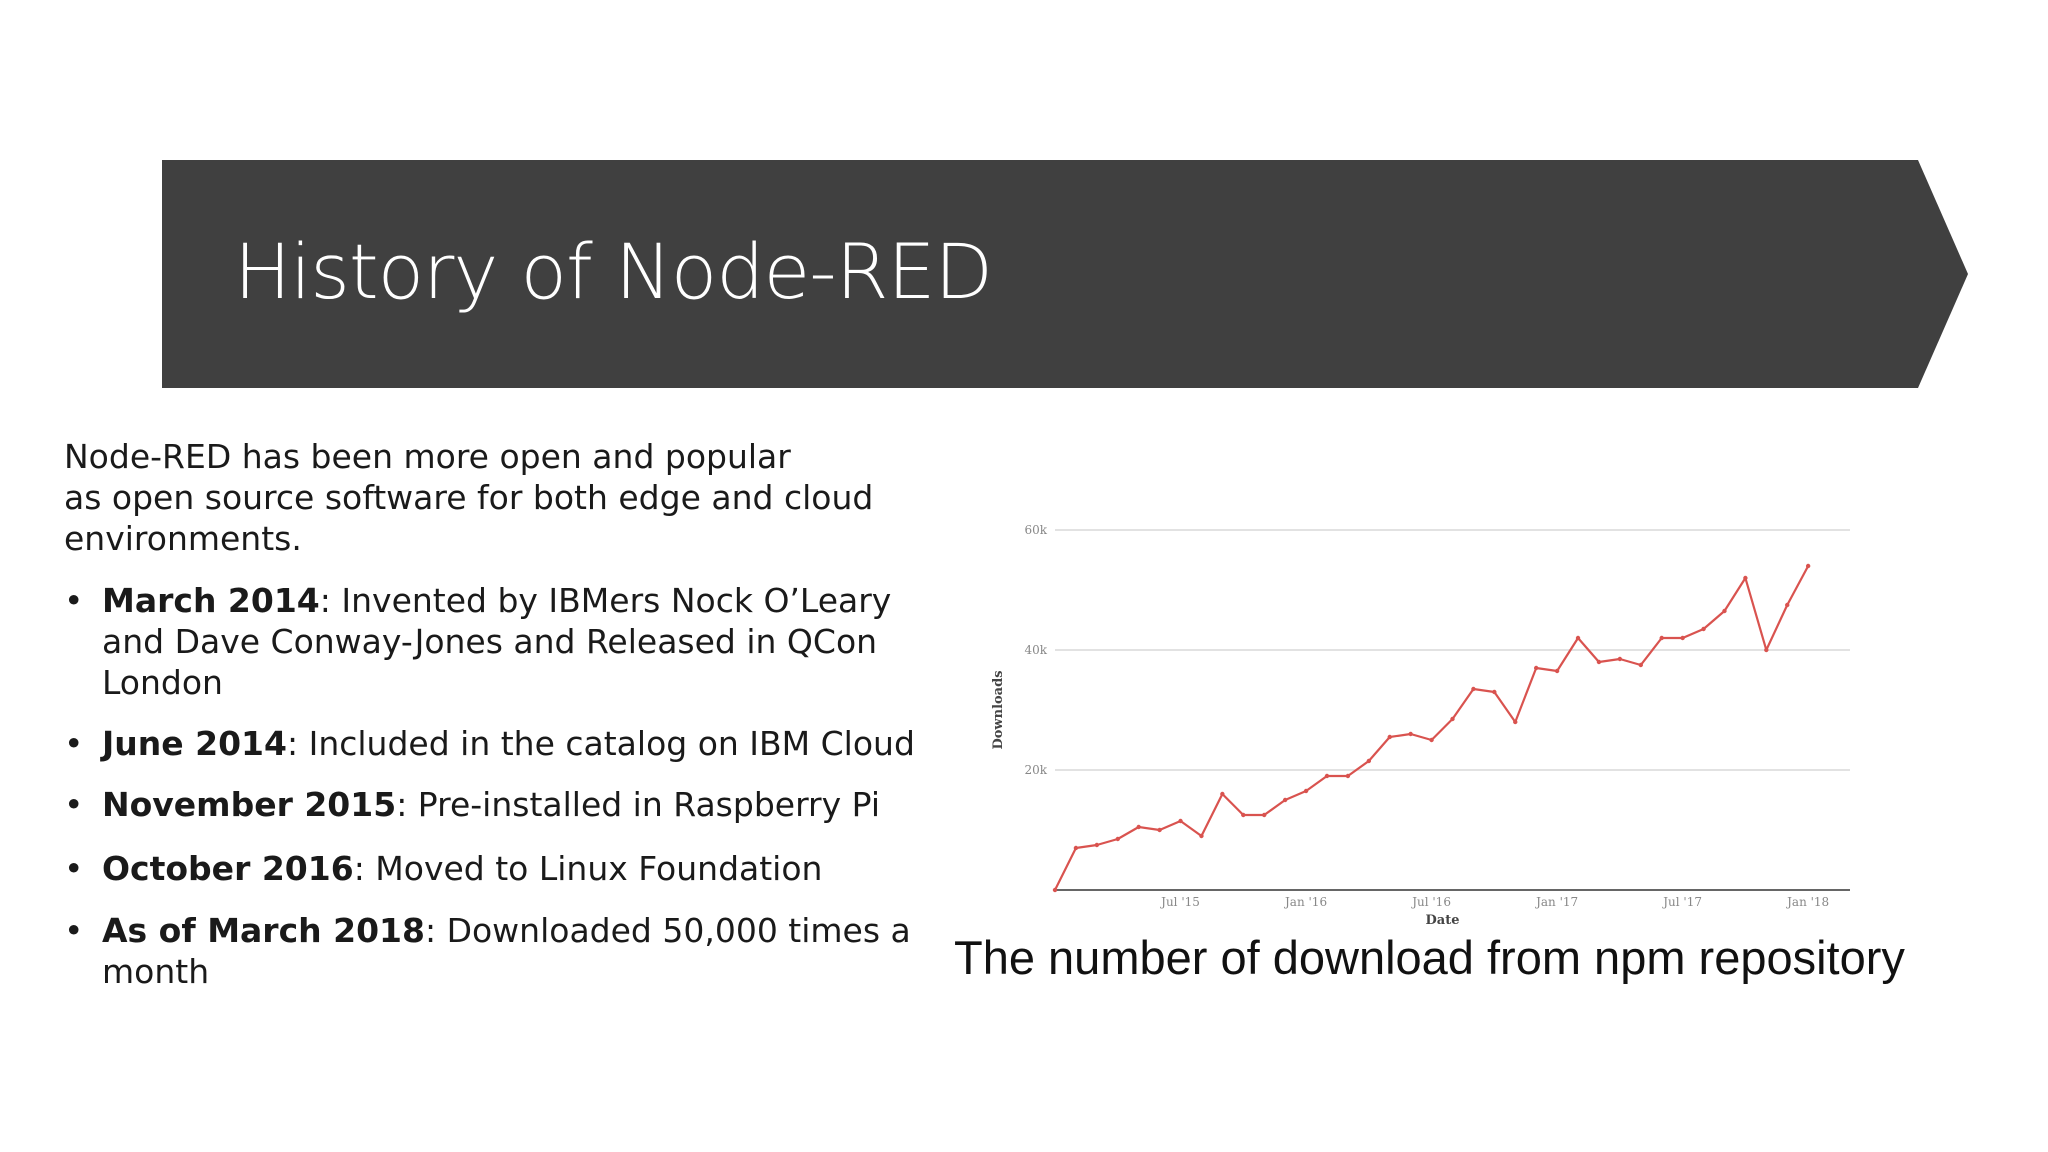 This screenshot has width=2048, height=1152. I want to click on bullet-text: : Moved to Linux Foundation, so click(588, 868).